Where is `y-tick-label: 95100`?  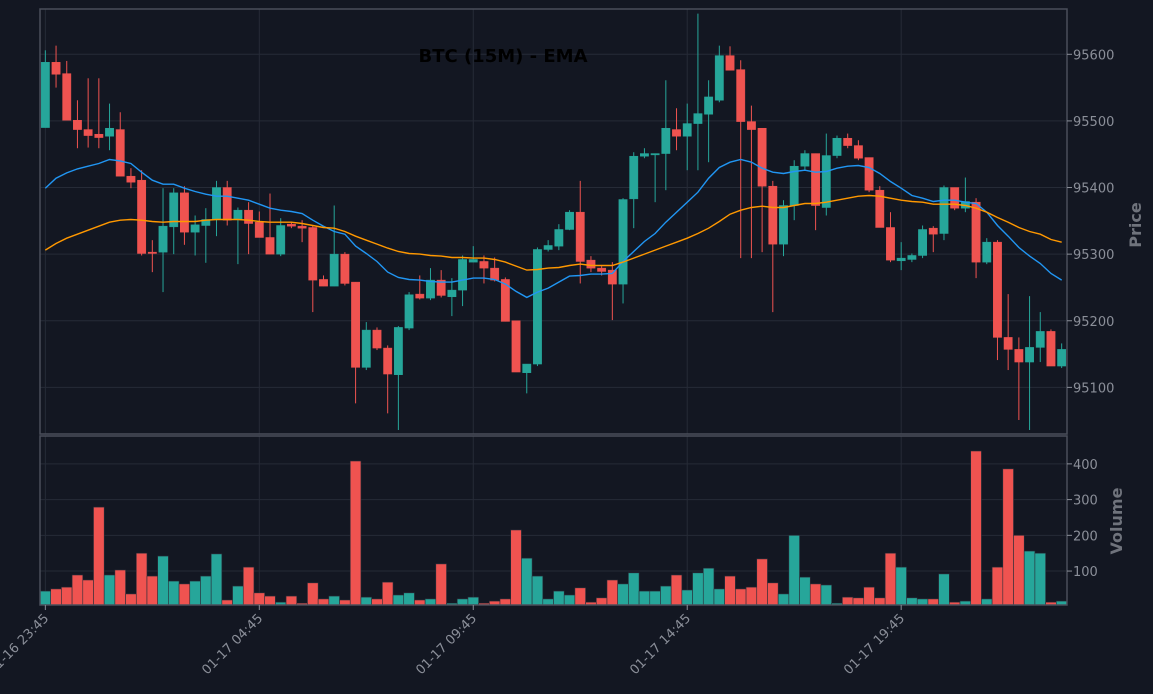
y-tick-label: 95100 is located at coordinates (1093, 388).